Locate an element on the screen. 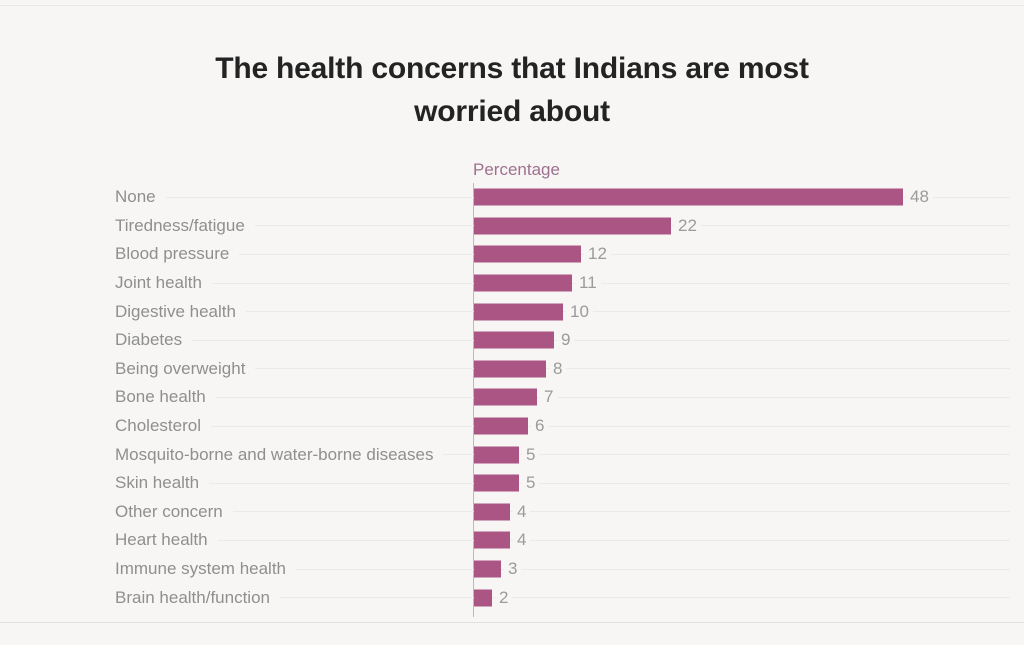 The height and width of the screenshot is (645, 1024). category-label: Immune system health is located at coordinates (201, 569).